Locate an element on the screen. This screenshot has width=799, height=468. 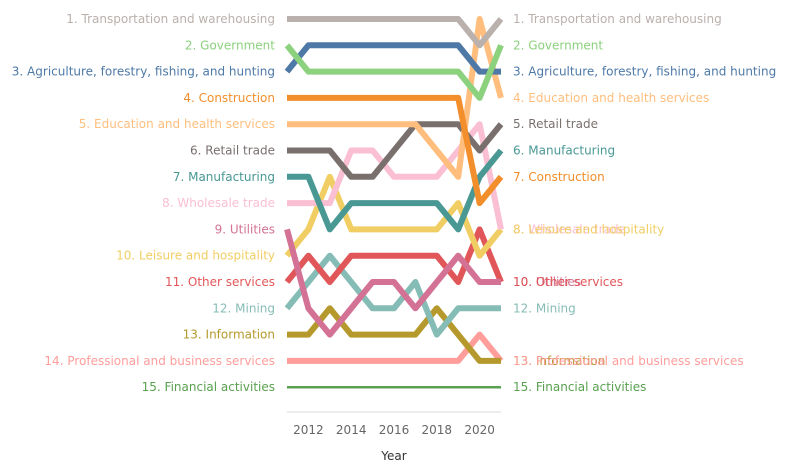
start-label: 2. Government is located at coordinates (230, 45).